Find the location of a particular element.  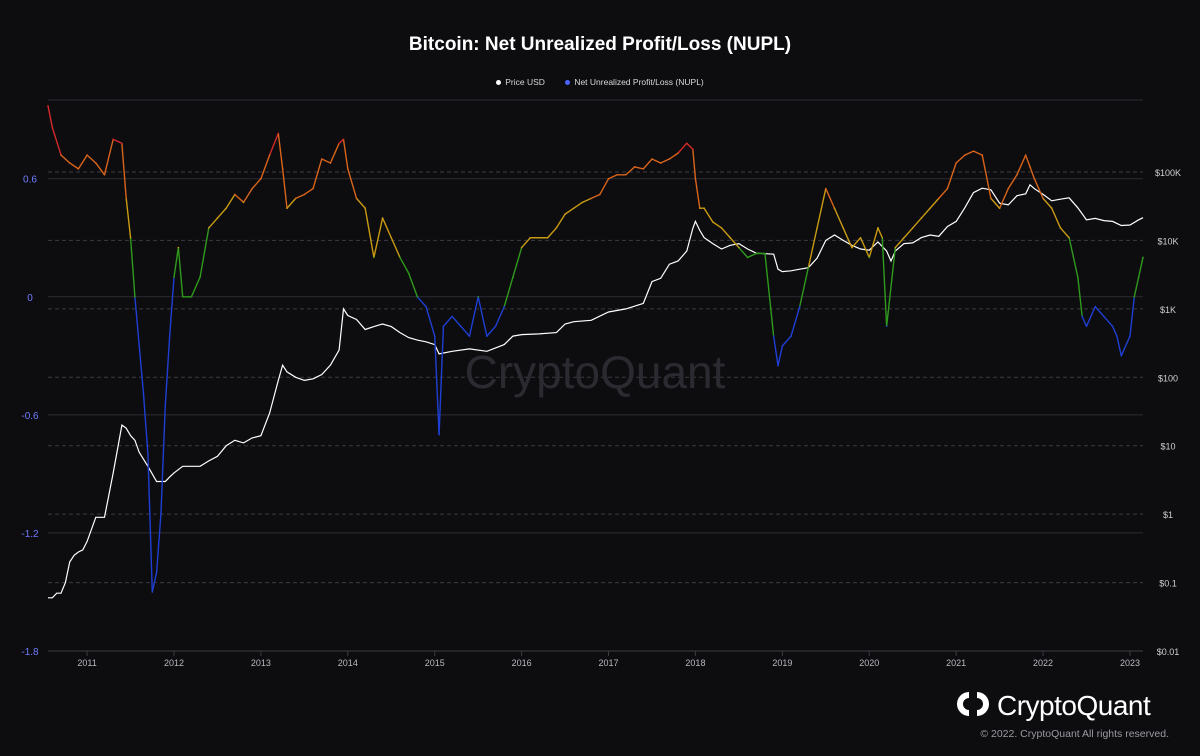

legend-nupl-dot is located at coordinates (568, 83).